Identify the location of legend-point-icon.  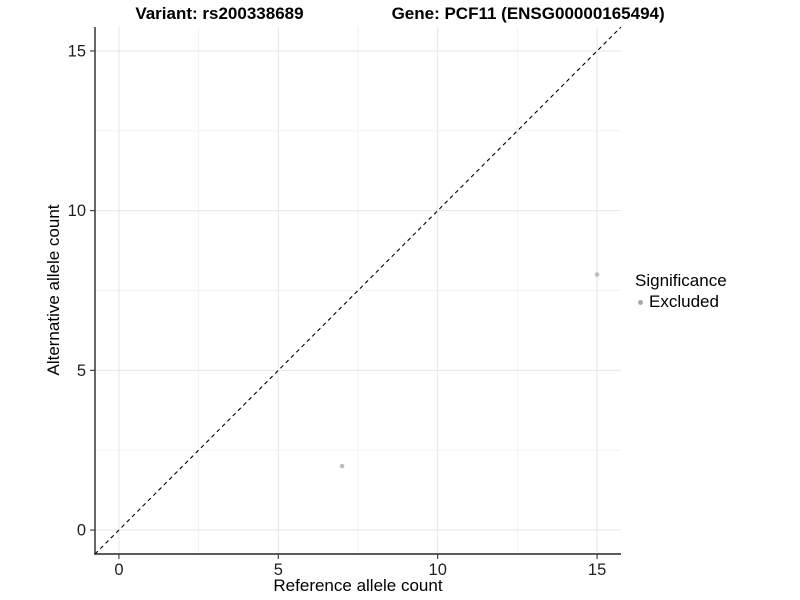
(640, 302).